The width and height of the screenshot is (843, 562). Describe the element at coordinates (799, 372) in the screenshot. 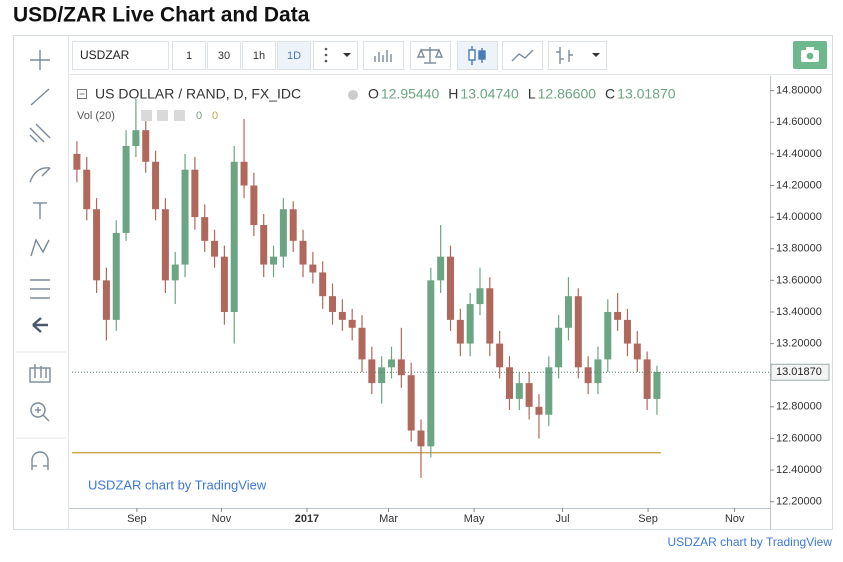

I see `last-price-label: 13.01870` at that location.